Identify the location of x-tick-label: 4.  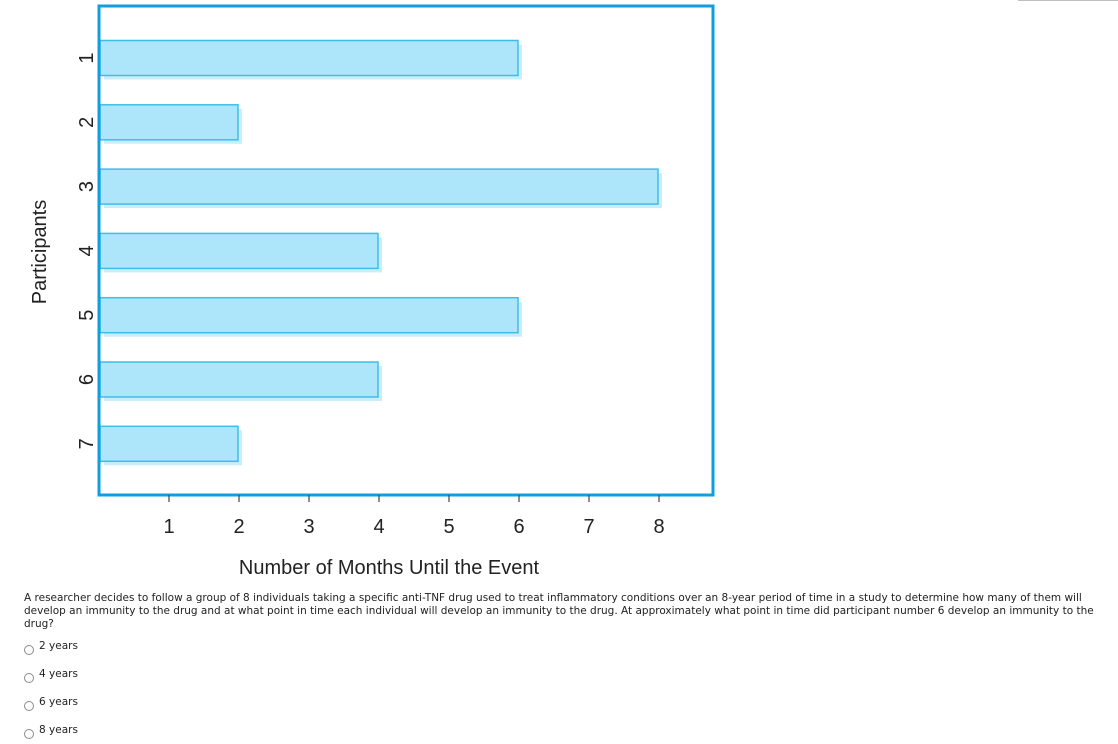
(378, 527).